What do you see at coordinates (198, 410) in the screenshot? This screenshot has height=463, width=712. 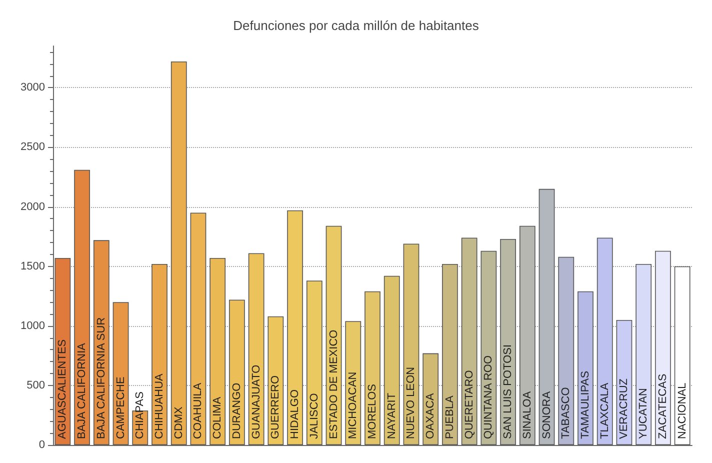 I see `x-tick-label: COAHUILA` at bounding box center [198, 410].